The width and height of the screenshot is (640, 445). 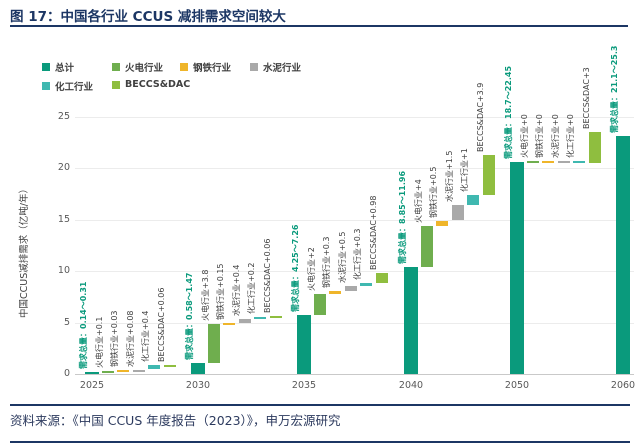 I want to click on y-tick-label: 0, so click(x=66, y=373).